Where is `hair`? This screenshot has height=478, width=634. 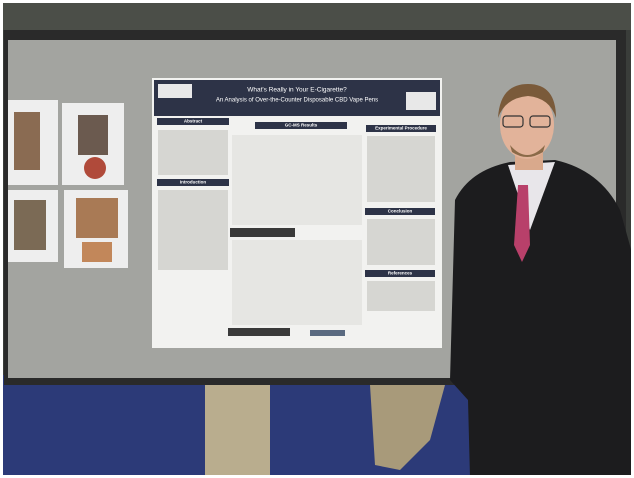 hair is located at coordinates (527, 101).